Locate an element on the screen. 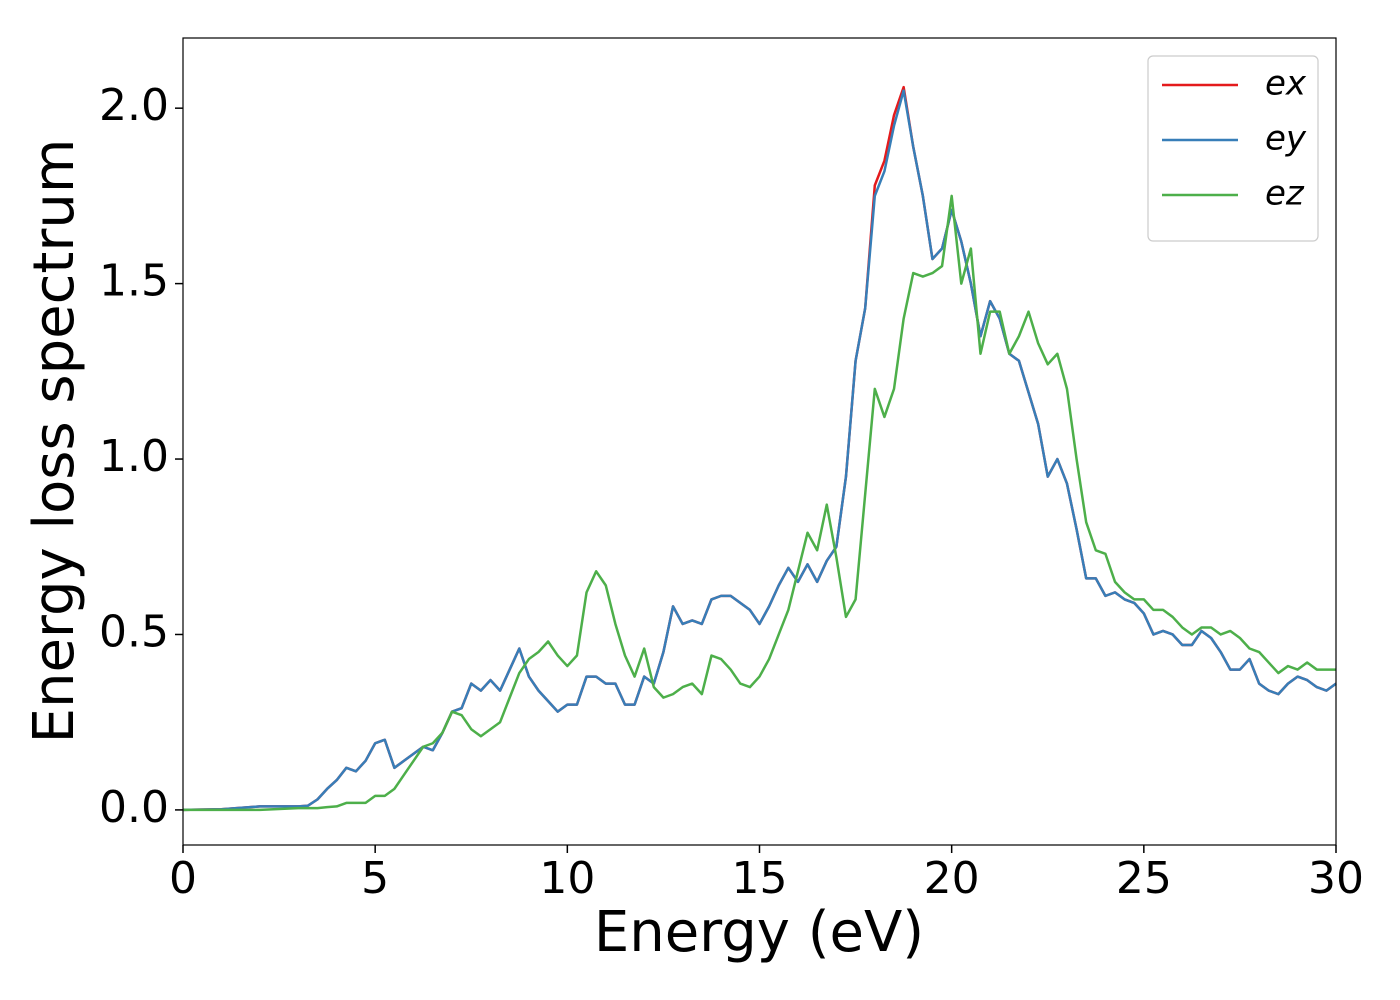 This screenshot has height=1000, width=1400. y-tick-label: 1.0 is located at coordinates (134, 456).